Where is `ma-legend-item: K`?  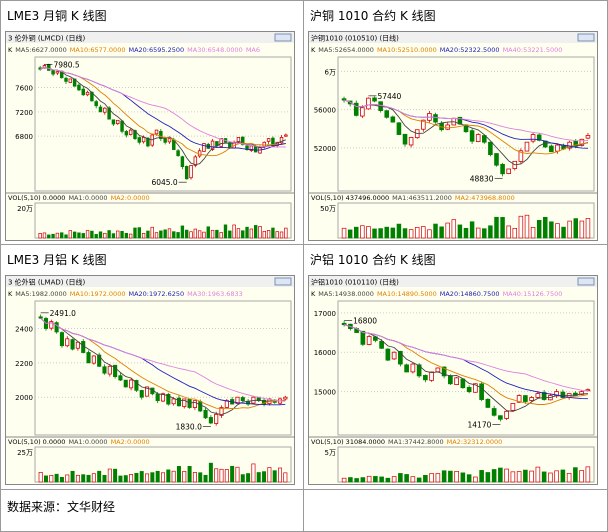
ma-legend-item: K is located at coordinates (313, 50).